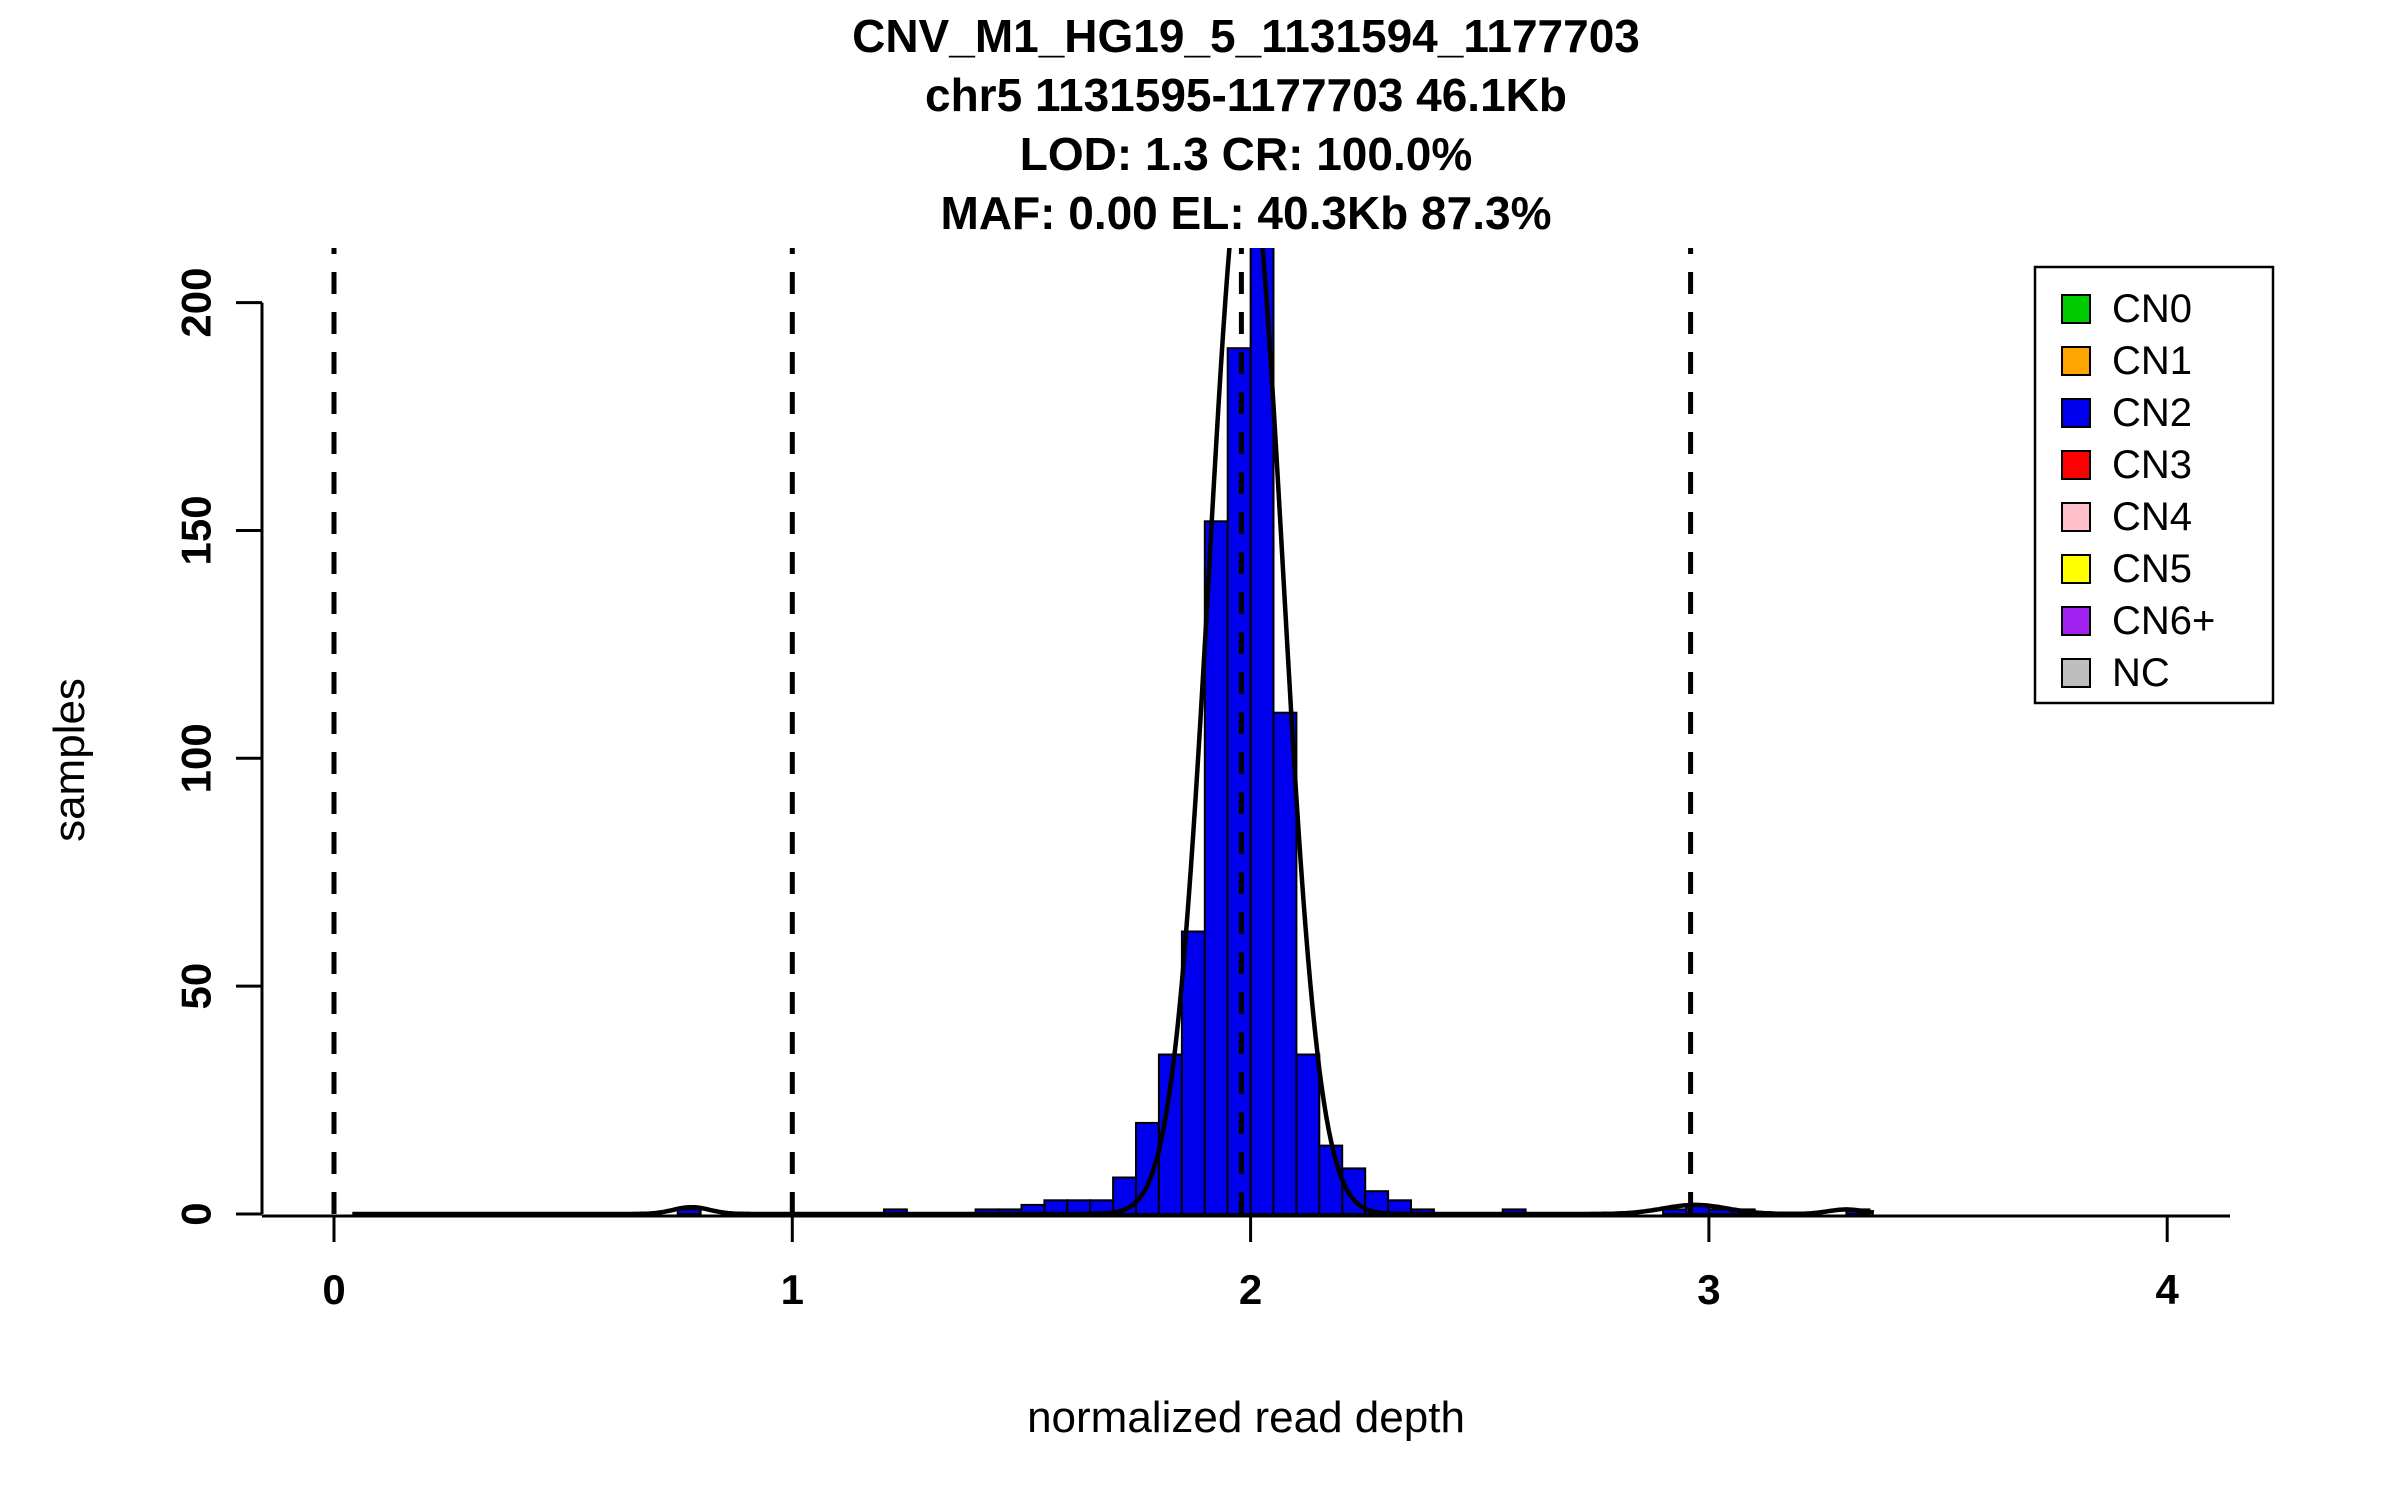  What do you see at coordinates (1246, 95) in the screenshot?
I see `title-line-2: chr5 1131595-1177703 46.1Kb` at bounding box center [1246, 95].